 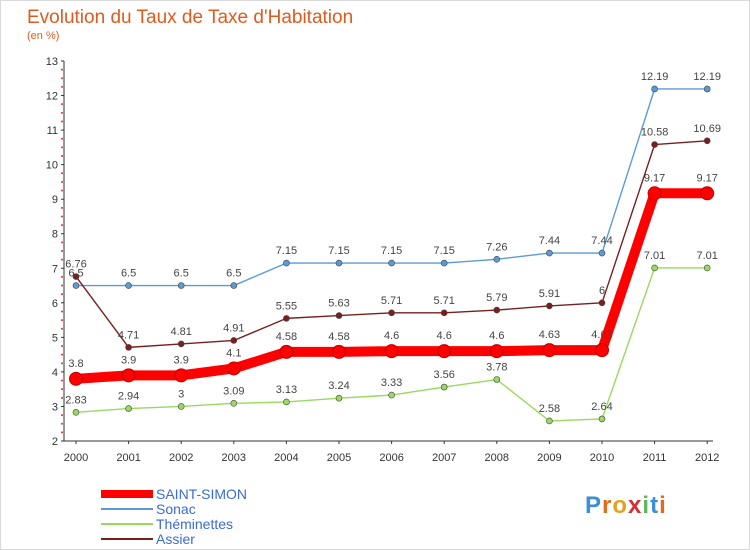 What do you see at coordinates (338, 304) in the screenshot?
I see `data-label: 5.63` at bounding box center [338, 304].